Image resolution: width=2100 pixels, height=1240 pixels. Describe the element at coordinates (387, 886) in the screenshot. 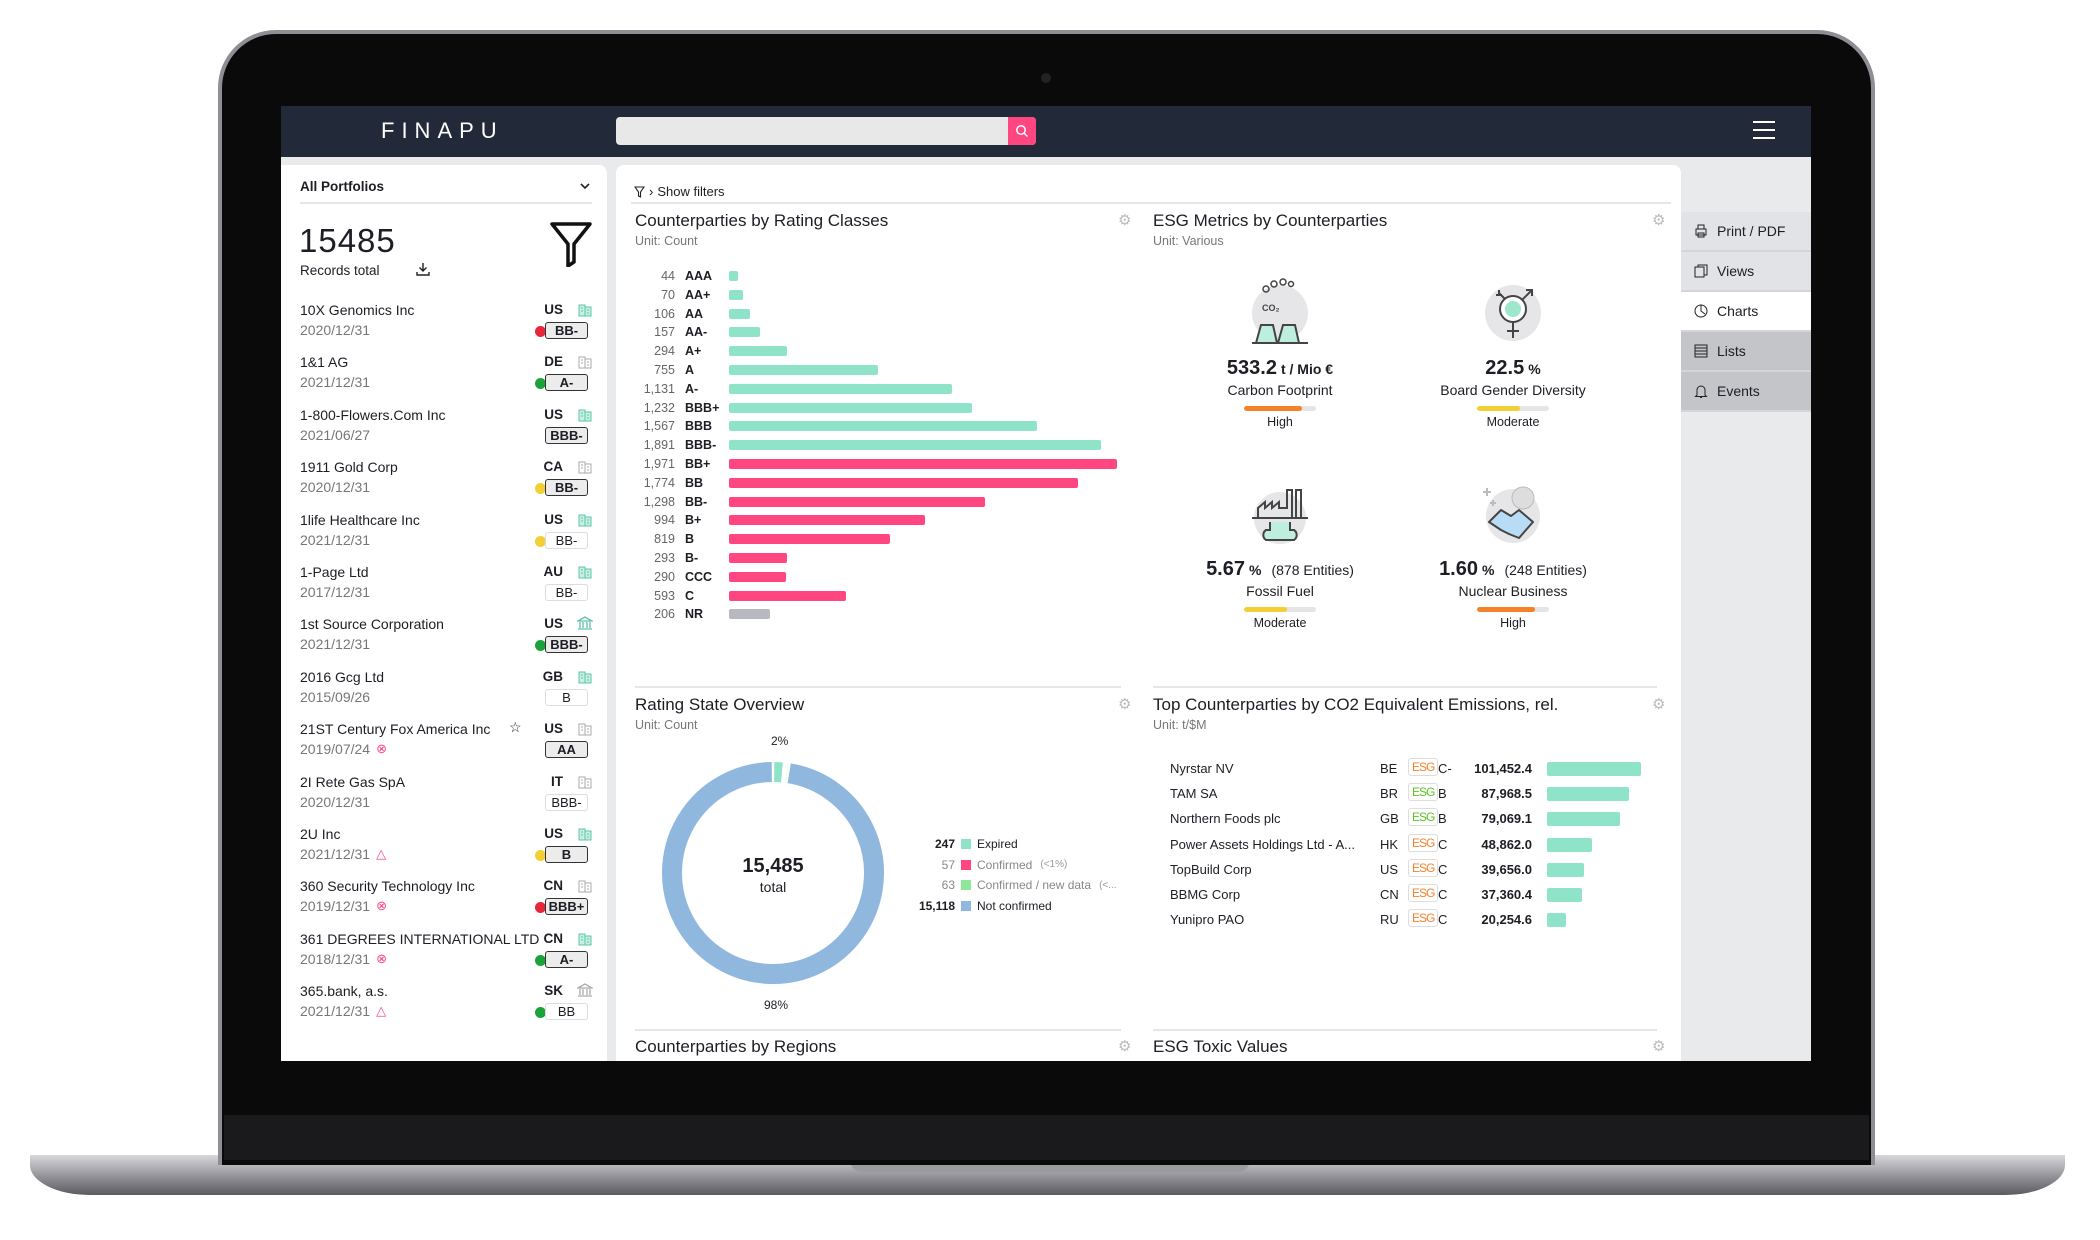

I see `item-name: 360 Security Technology Inc` at that location.